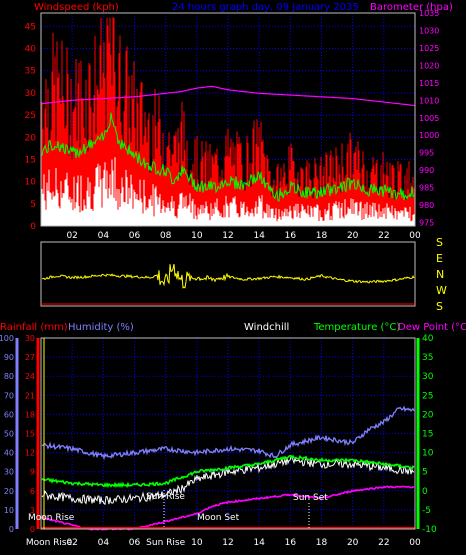 This screenshot has height=555, width=466. I want to click on temperature-tick-label: 5, so click(425, 473).